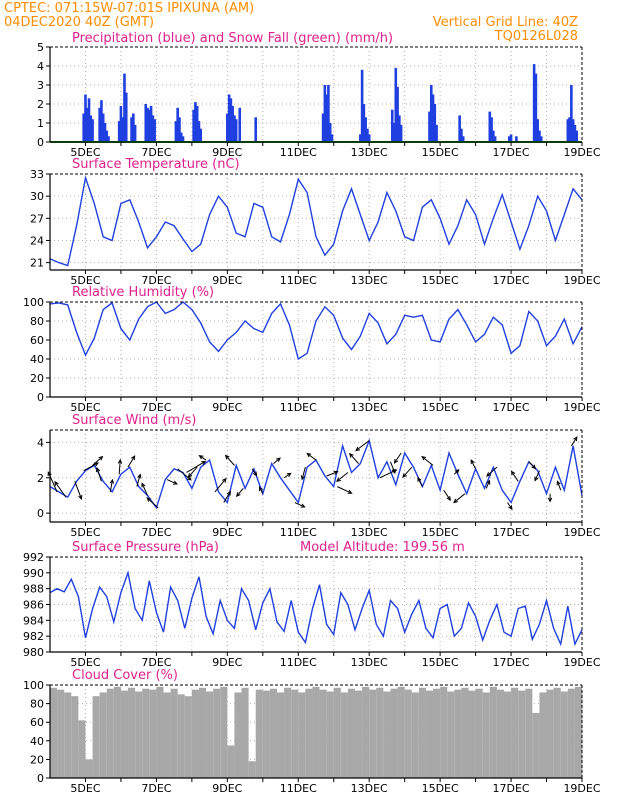  What do you see at coordinates (33, 685) in the screenshot?
I see `ytick-label: 100` at bounding box center [33, 685].